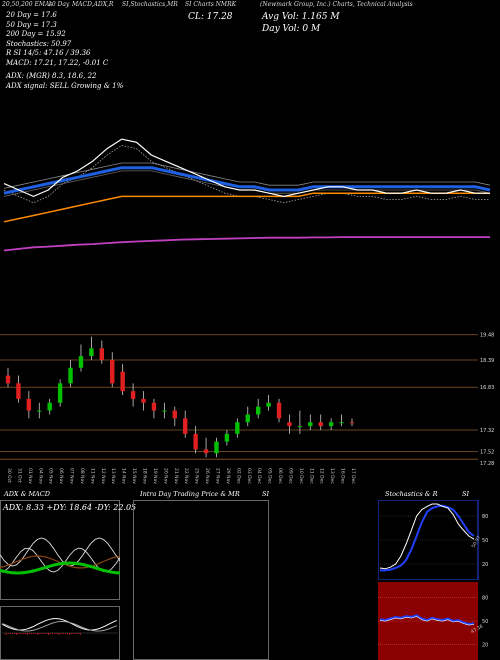  Describe the element at coordinates (40, 476) in the screenshot. I see `date-tick-label: 04 Nov` at that location.